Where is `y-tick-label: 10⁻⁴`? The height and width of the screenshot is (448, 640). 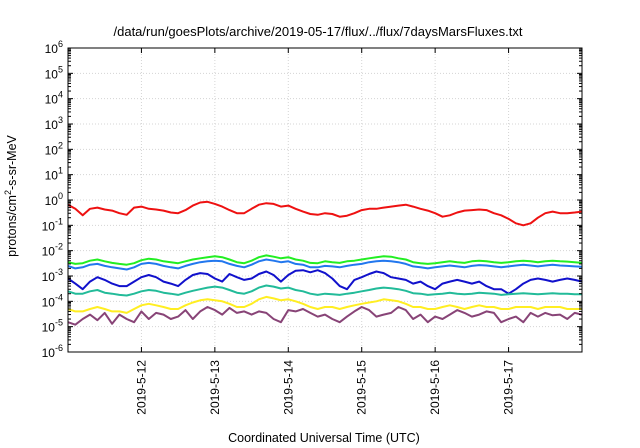
y-tick-label: 10⁻⁴ is located at coordinates (52, 300).